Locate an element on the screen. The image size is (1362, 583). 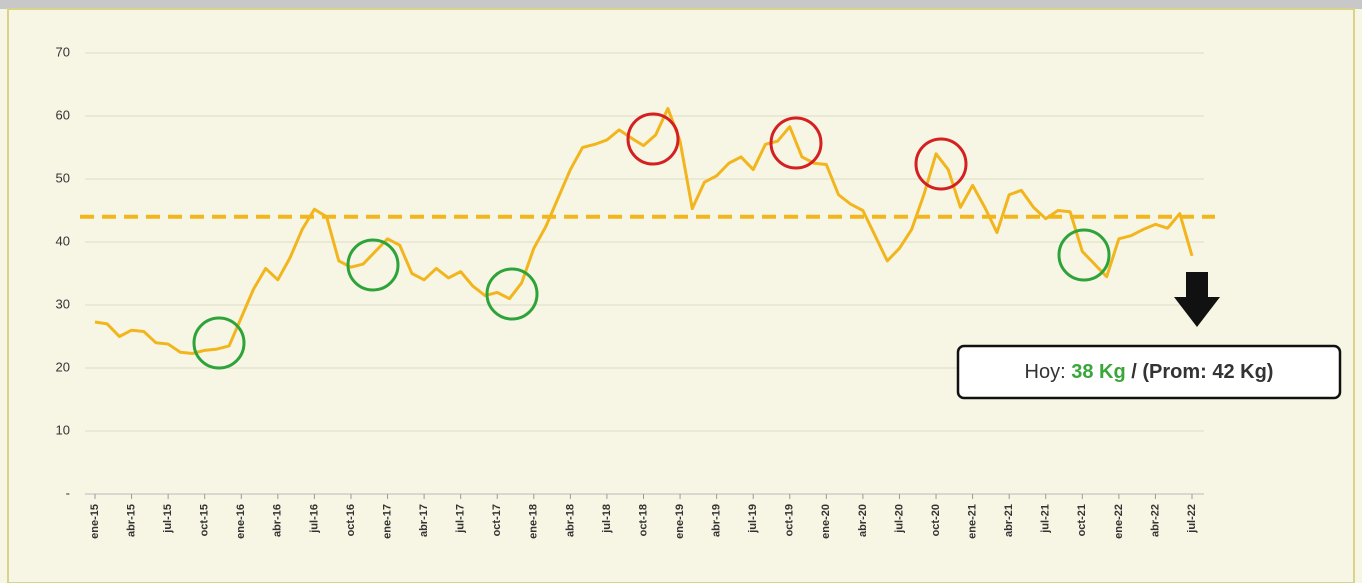
x-tick-label: ene-18 is located at coordinates (534, 521).